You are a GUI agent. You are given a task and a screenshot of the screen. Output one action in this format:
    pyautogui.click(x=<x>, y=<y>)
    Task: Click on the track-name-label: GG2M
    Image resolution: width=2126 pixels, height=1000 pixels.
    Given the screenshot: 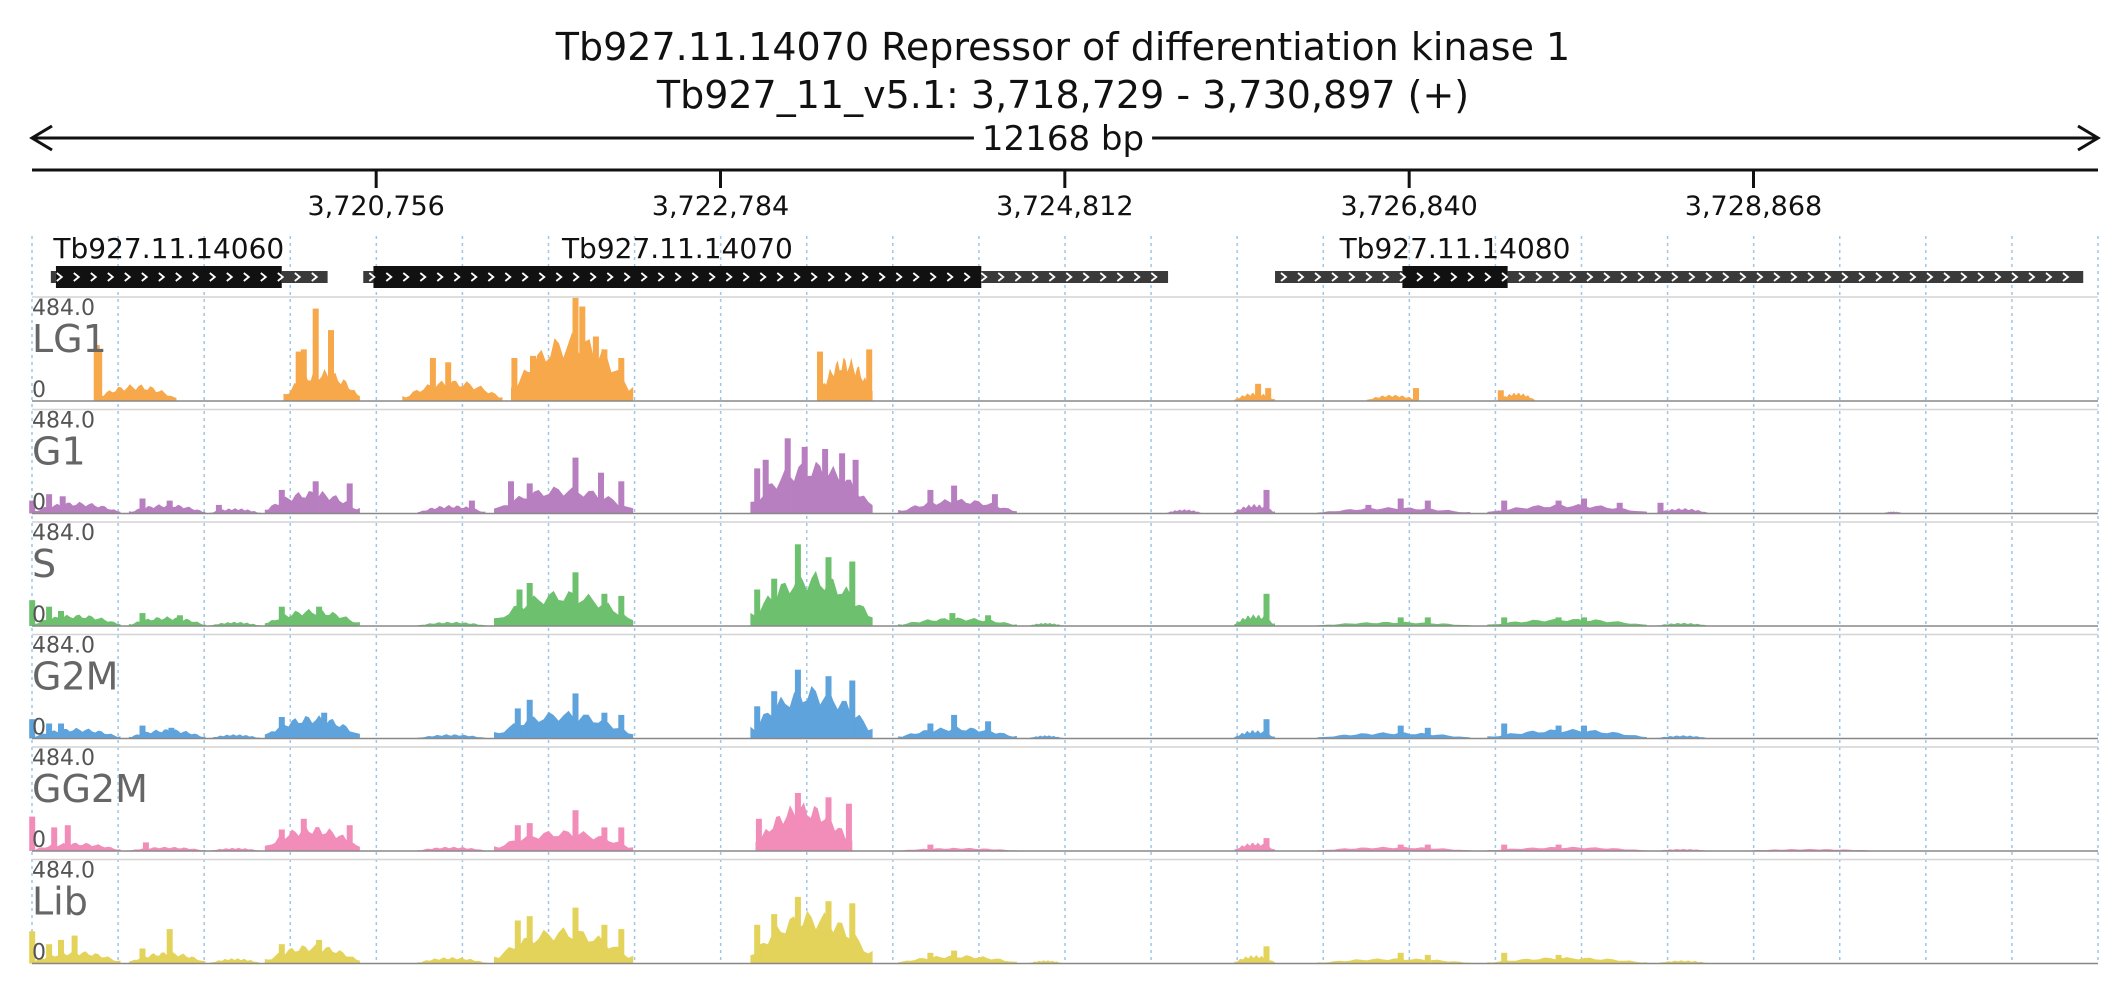 What is the action you would take?
    pyautogui.click(x=90, y=789)
    